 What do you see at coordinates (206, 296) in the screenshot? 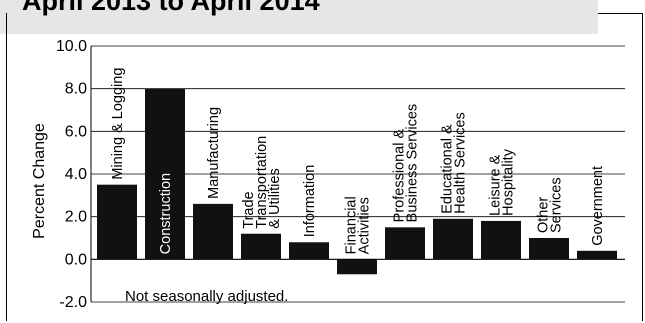
I see `chart-note: Not seasonally adjusted.` at bounding box center [206, 296].